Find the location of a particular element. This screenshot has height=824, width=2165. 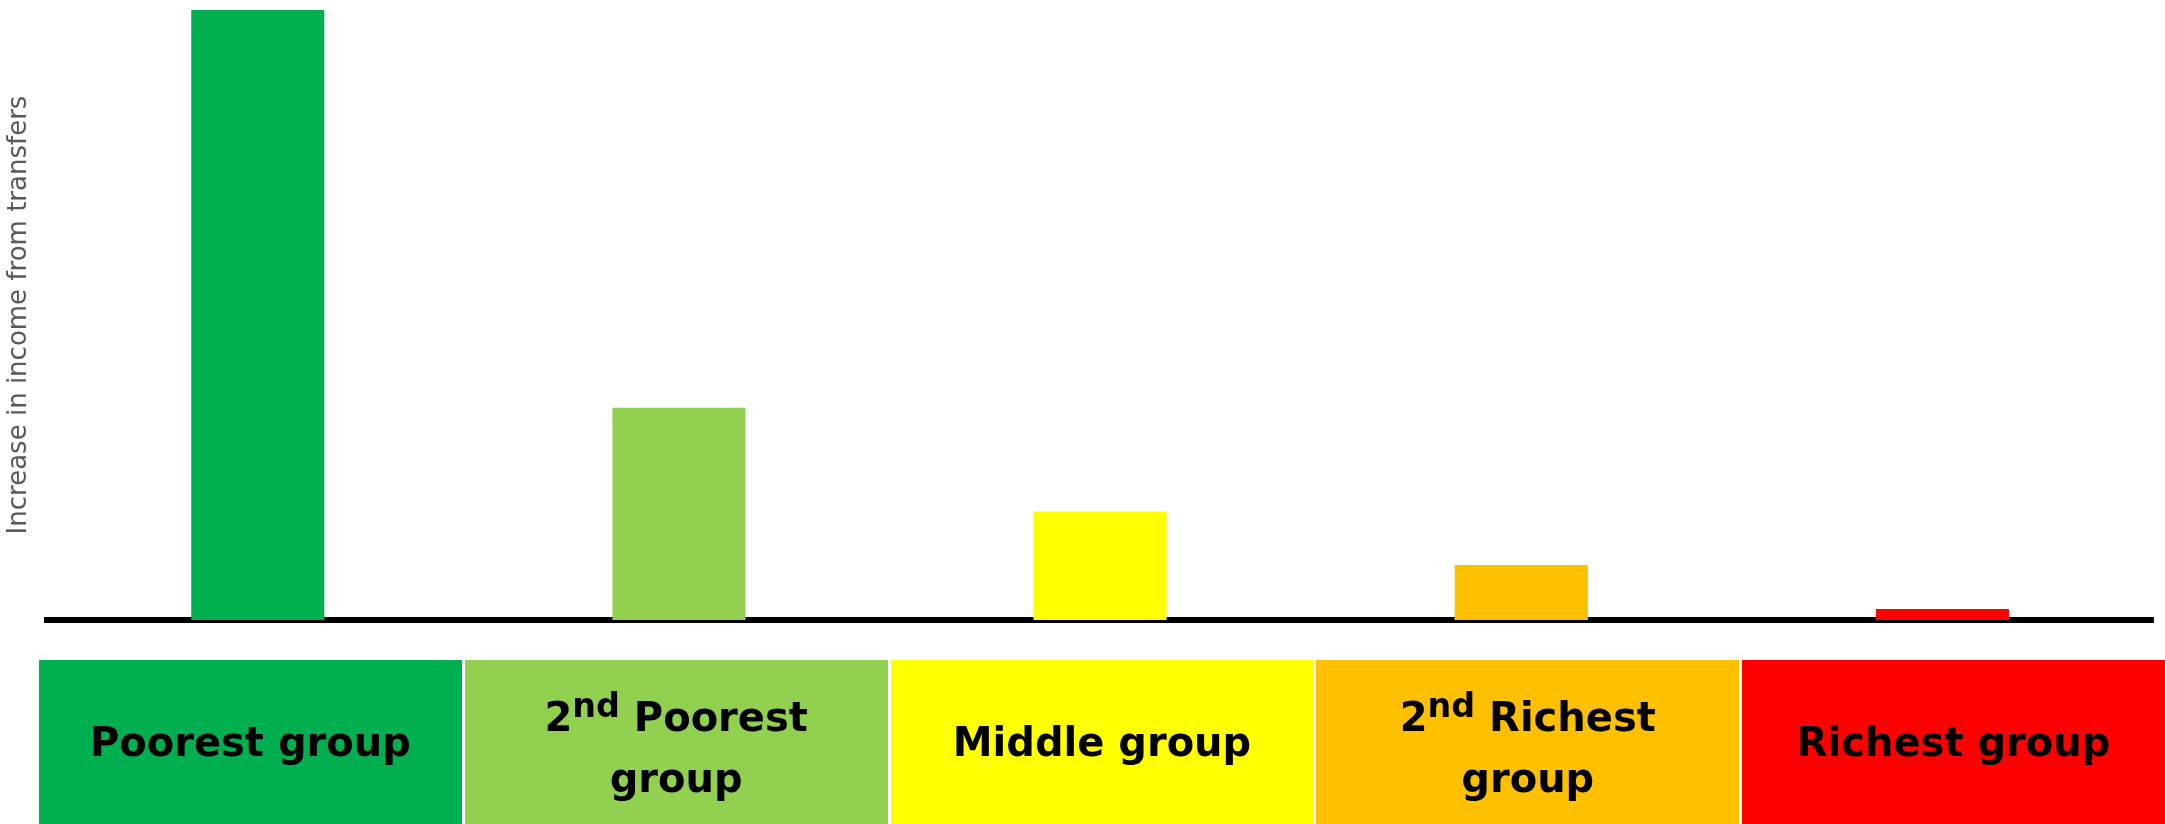

x-tick-label: Middle group is located at coordinates (1102, 742).